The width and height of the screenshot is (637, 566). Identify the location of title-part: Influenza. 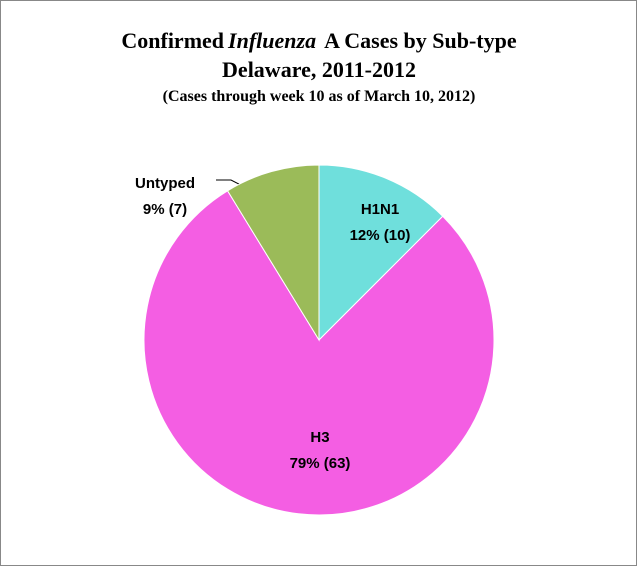
(271, 40).